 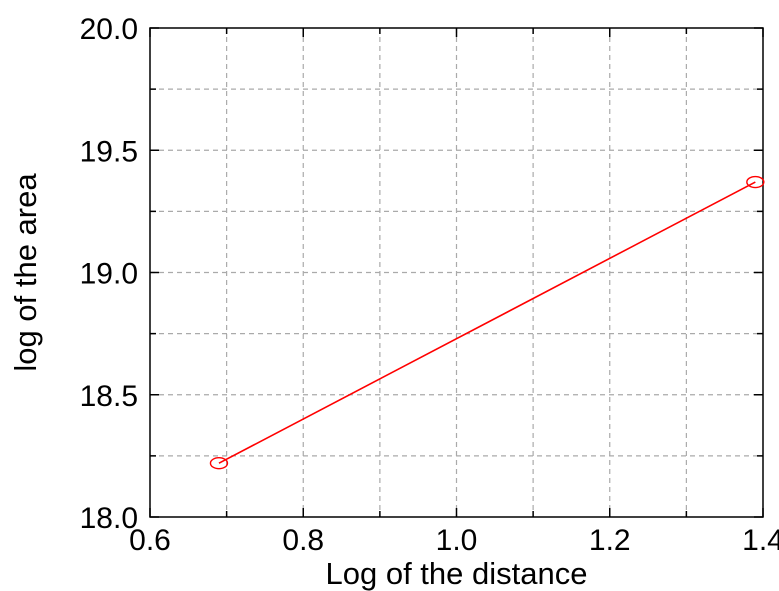 I want to click on y-tick-label: 18.5, so click(x=109, y=396).